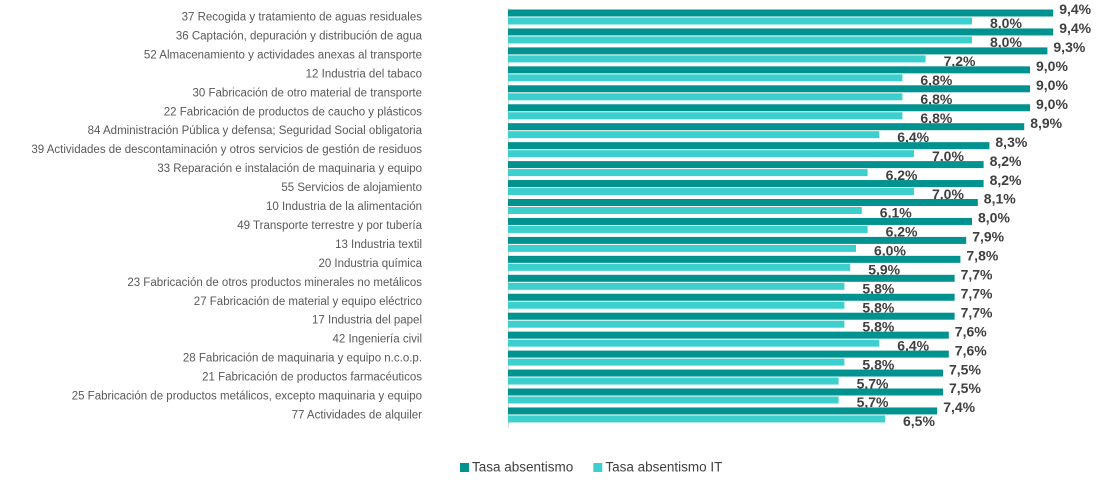 The width and height of the screenshot is (1109, 484). Describe the element at coordinates (663, 467) in the screenshot. I see `legend-label: Tasa absentismo IT` at that location.